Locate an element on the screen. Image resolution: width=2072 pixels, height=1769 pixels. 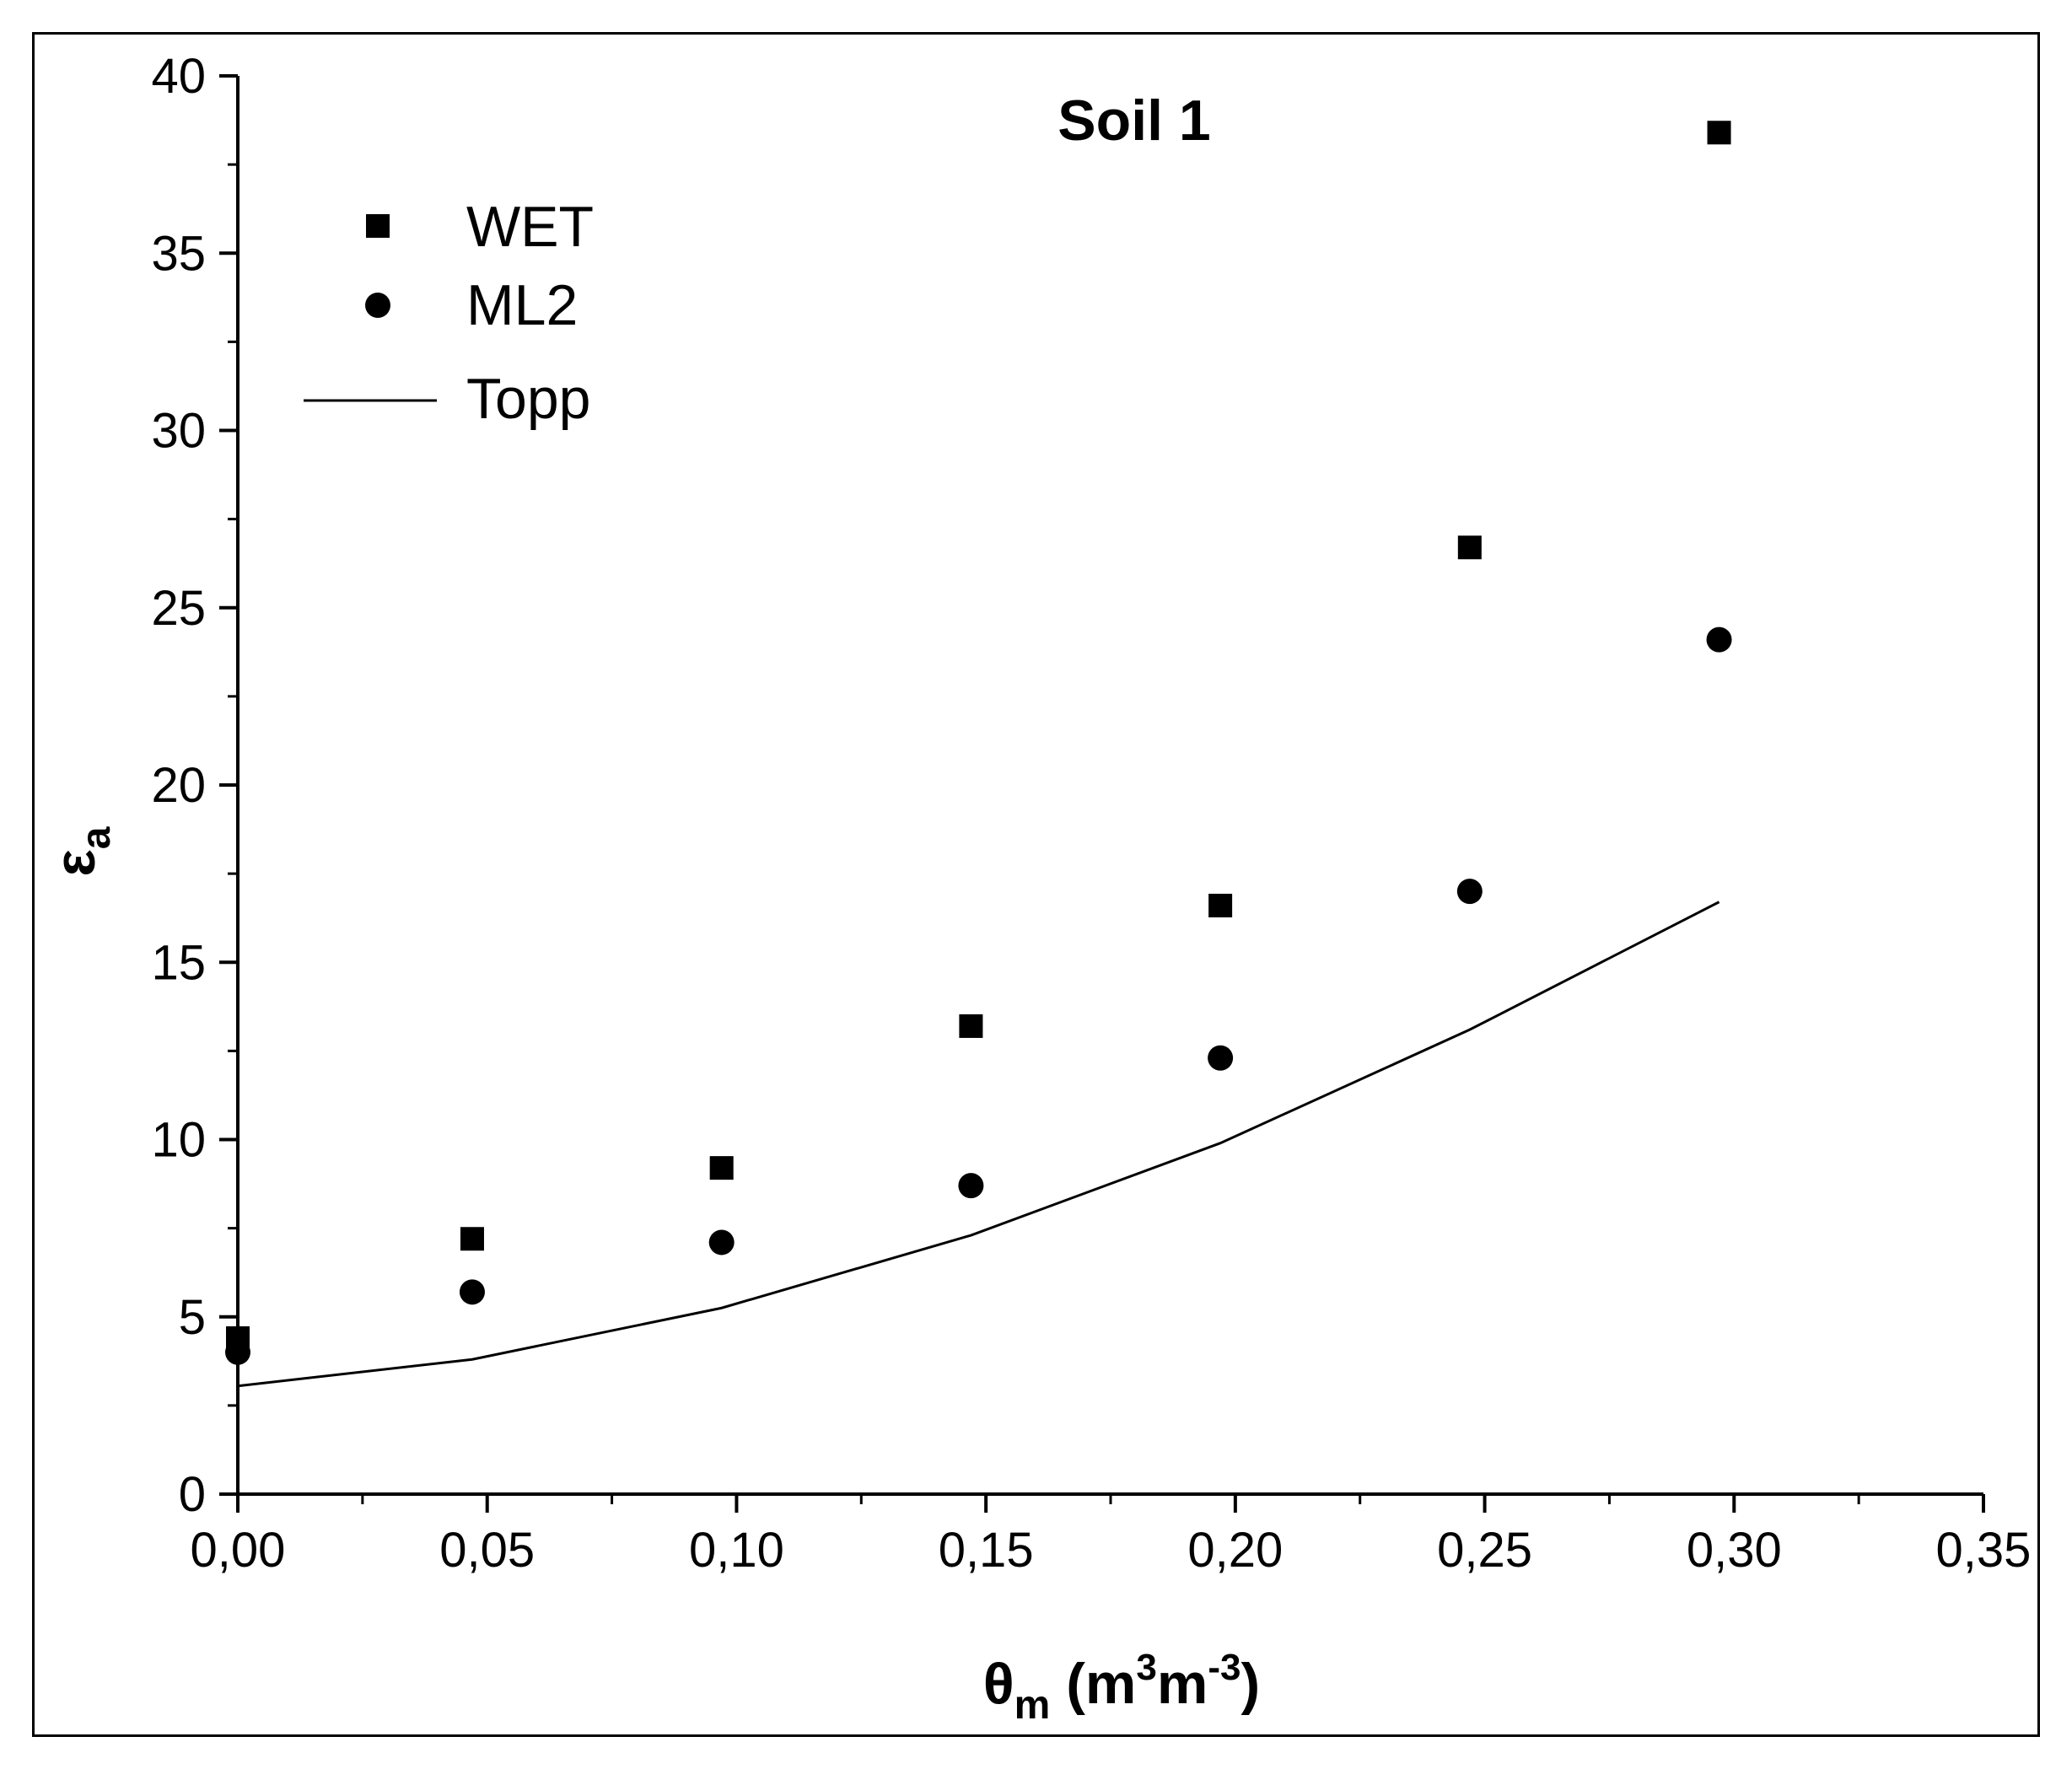
y-tick-label: 10 is located at coordinates (178, 1140).